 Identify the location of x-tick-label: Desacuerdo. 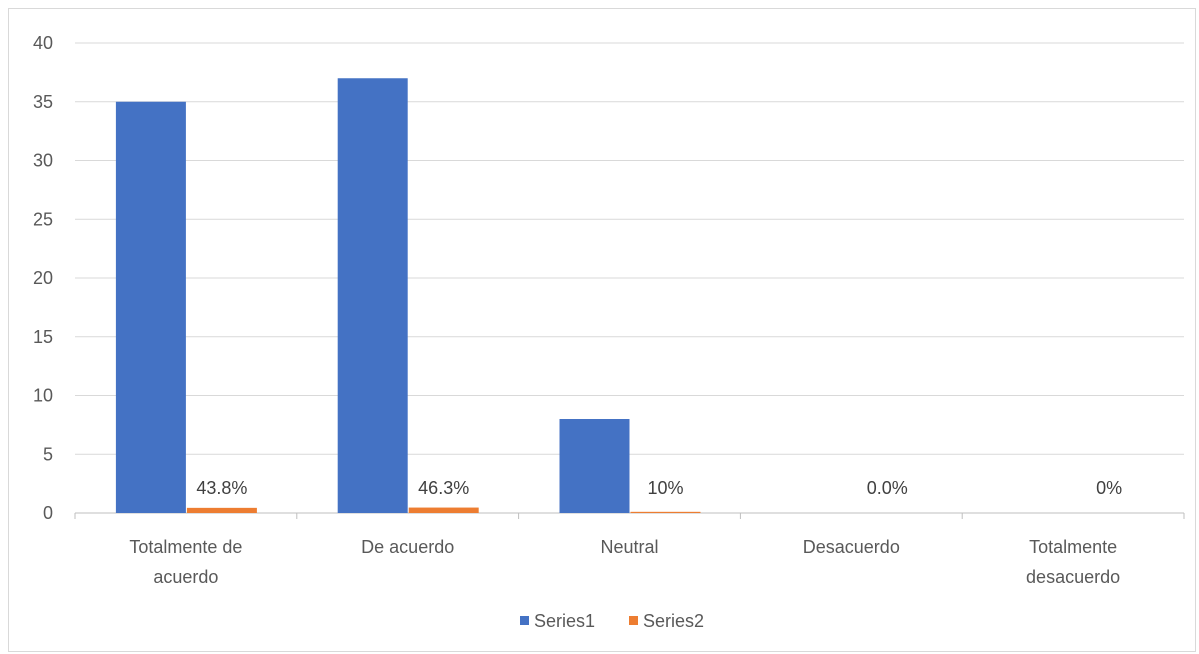
(851, 547).